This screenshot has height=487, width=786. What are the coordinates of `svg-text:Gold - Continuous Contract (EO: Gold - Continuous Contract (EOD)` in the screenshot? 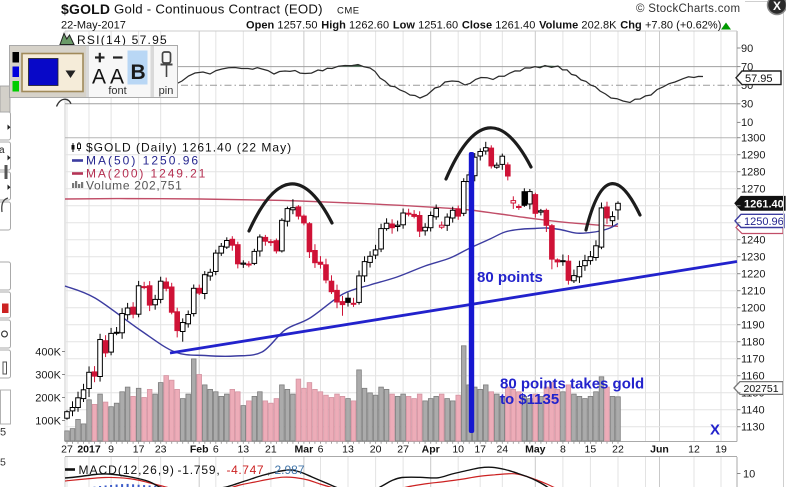 It's located at (218, 9).